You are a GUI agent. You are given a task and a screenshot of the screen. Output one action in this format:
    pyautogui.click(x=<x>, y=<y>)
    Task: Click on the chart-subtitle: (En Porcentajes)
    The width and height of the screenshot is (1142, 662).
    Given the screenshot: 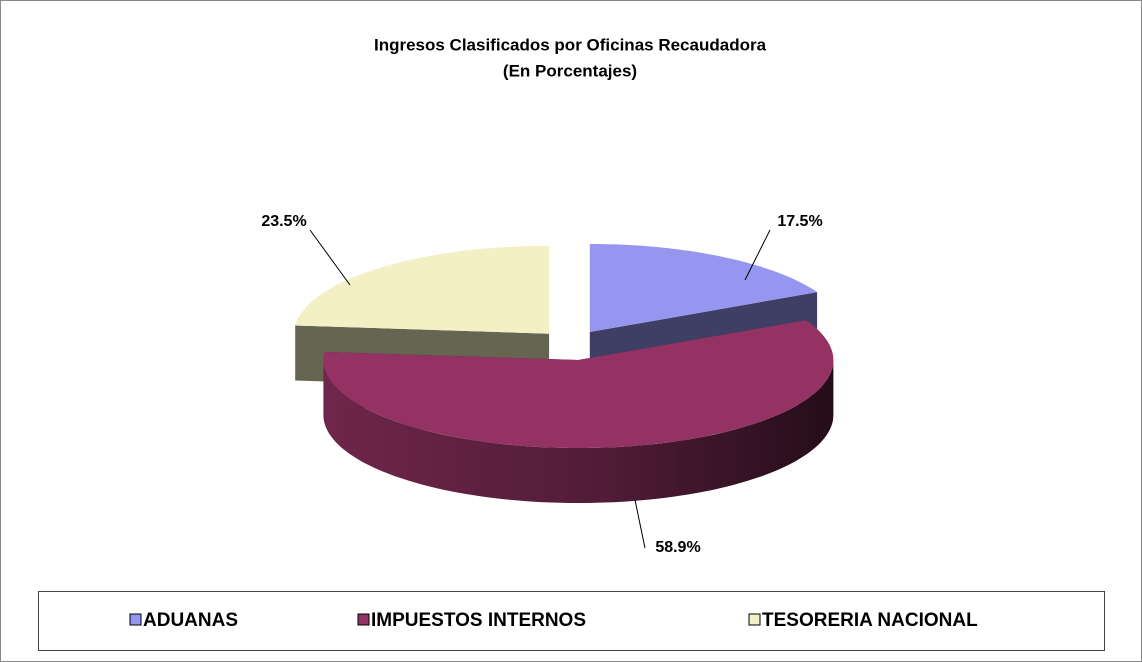 What is the action you would take?
    pyautogui.click(x=570, y=70)
    